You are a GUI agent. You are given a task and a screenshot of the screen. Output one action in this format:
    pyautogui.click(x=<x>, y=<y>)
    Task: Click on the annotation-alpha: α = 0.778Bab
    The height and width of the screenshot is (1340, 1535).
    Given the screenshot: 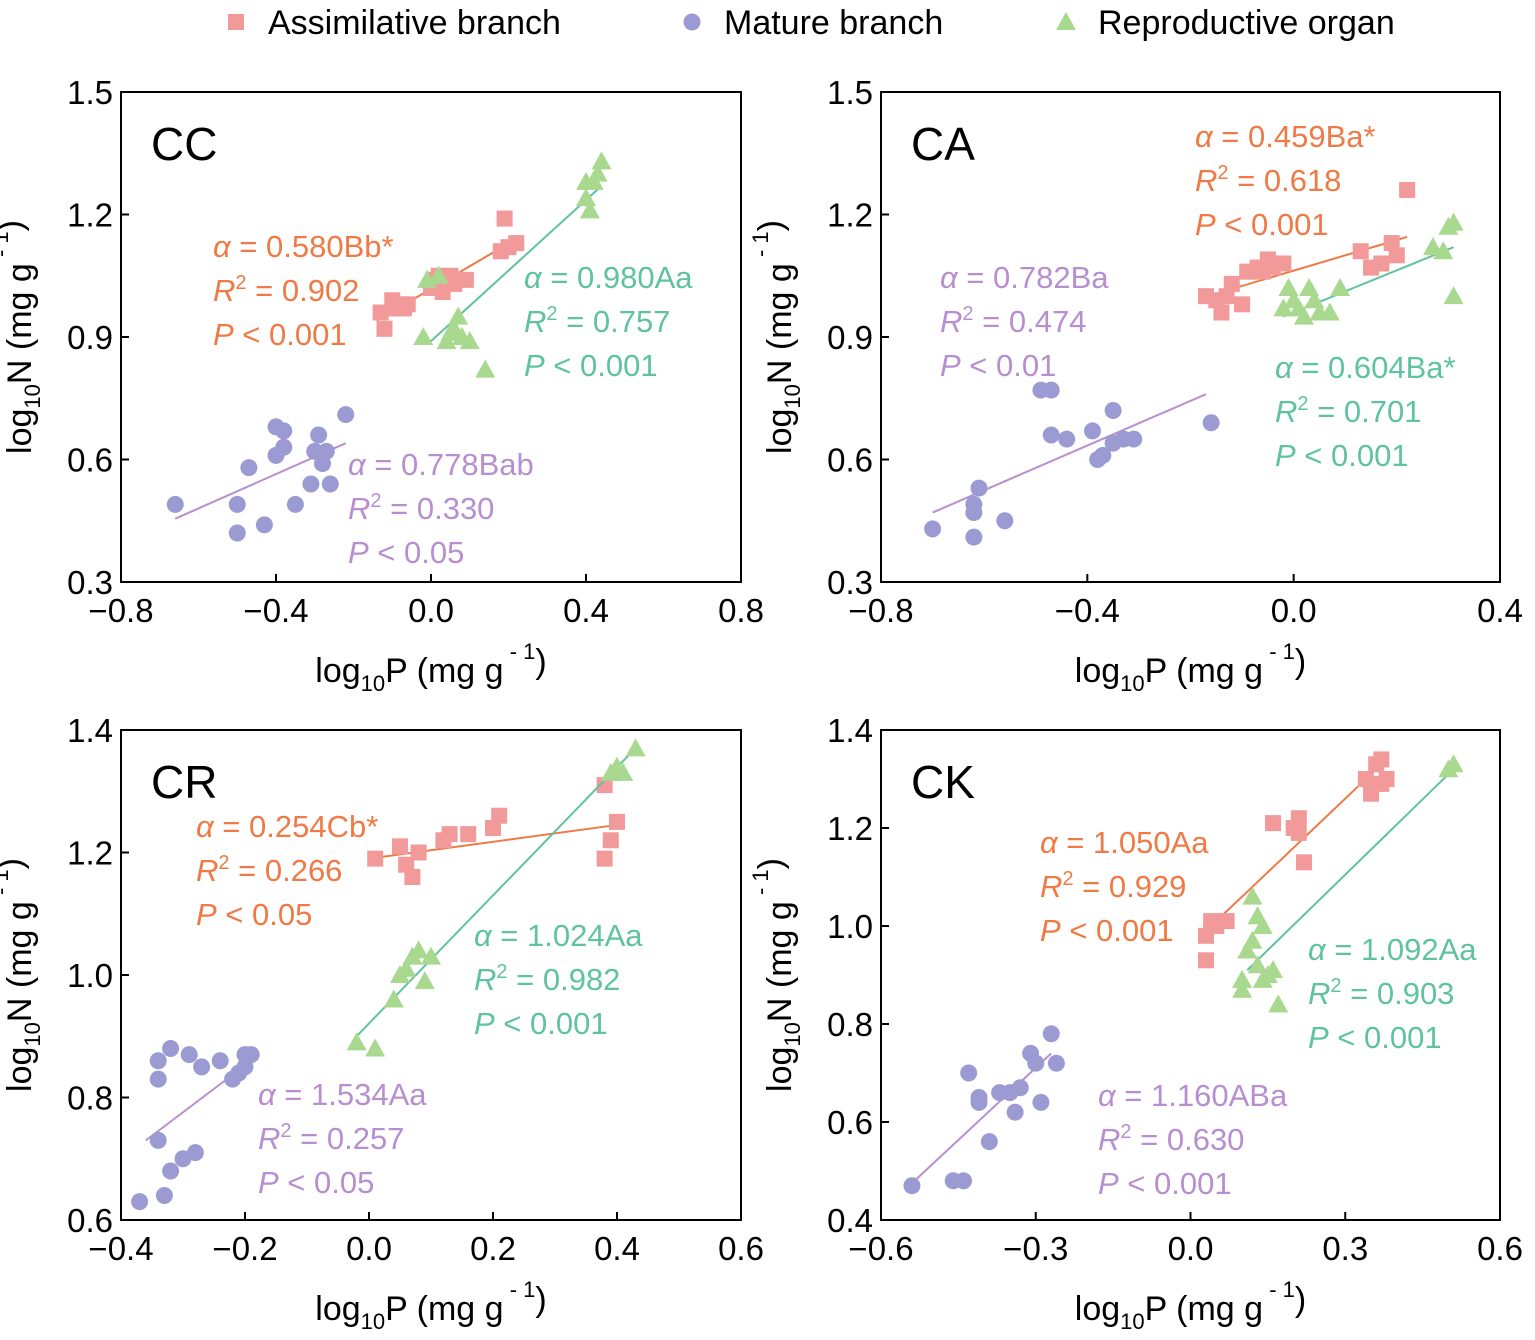 What is the action you would take?
    pyautogui.click(x=441, y=464)
    